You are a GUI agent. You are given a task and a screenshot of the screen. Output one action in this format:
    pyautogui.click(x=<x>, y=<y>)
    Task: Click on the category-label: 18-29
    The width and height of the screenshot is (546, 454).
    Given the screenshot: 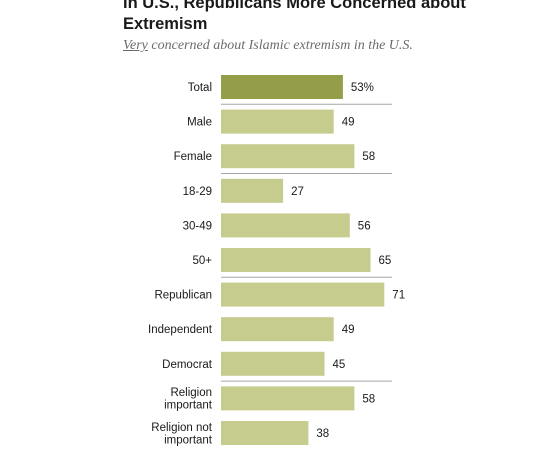 What is the action you would take?
    pyautogui.click(x=197, y=192)
    